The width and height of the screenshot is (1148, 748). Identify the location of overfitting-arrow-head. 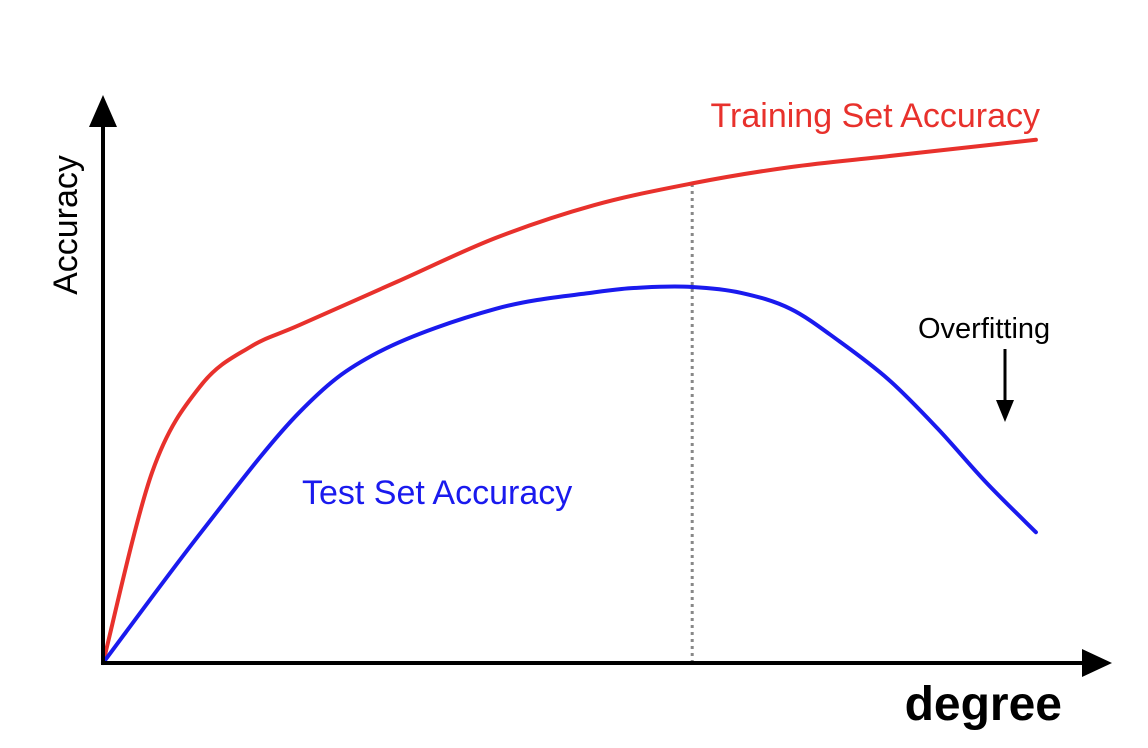
(1005, 411).